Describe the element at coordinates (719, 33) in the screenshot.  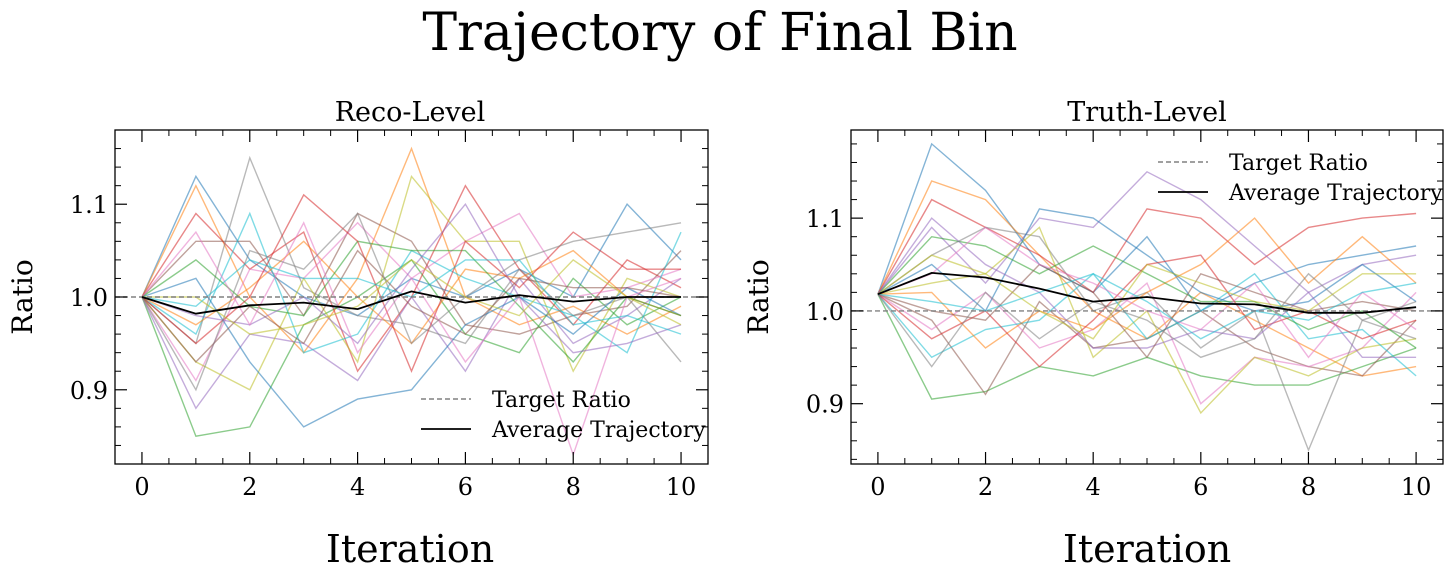
I see `figure-title: Trajectory of Final Bin` at that location.